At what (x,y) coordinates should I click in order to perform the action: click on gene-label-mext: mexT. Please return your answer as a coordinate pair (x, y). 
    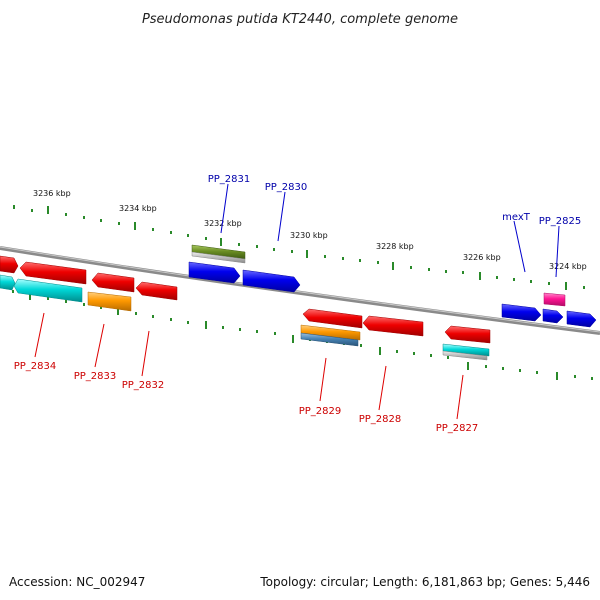
    Looking at the image, I should click on (516, 217).